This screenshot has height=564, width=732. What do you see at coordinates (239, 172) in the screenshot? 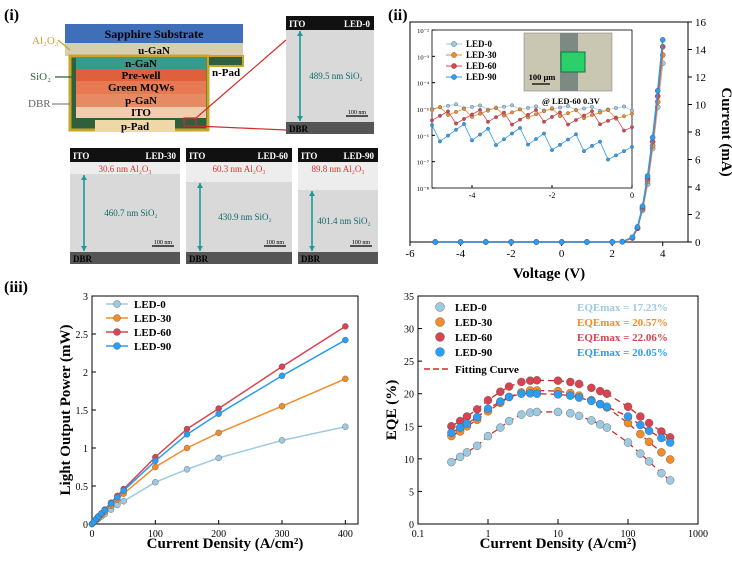
I see `sem-2-al2o3-layer` at bounding box center [239, 172].